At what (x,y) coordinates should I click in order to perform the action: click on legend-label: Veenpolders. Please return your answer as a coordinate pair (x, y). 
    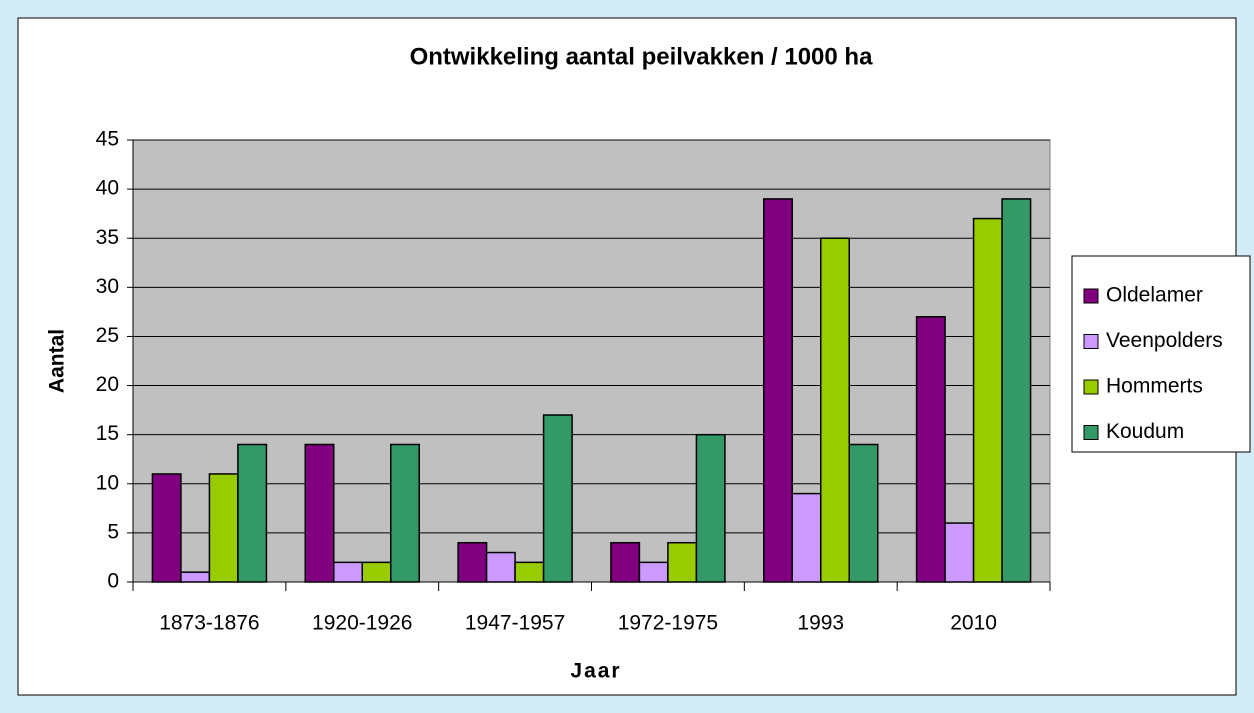
    Looking at the image, I should click on (1164, 340).